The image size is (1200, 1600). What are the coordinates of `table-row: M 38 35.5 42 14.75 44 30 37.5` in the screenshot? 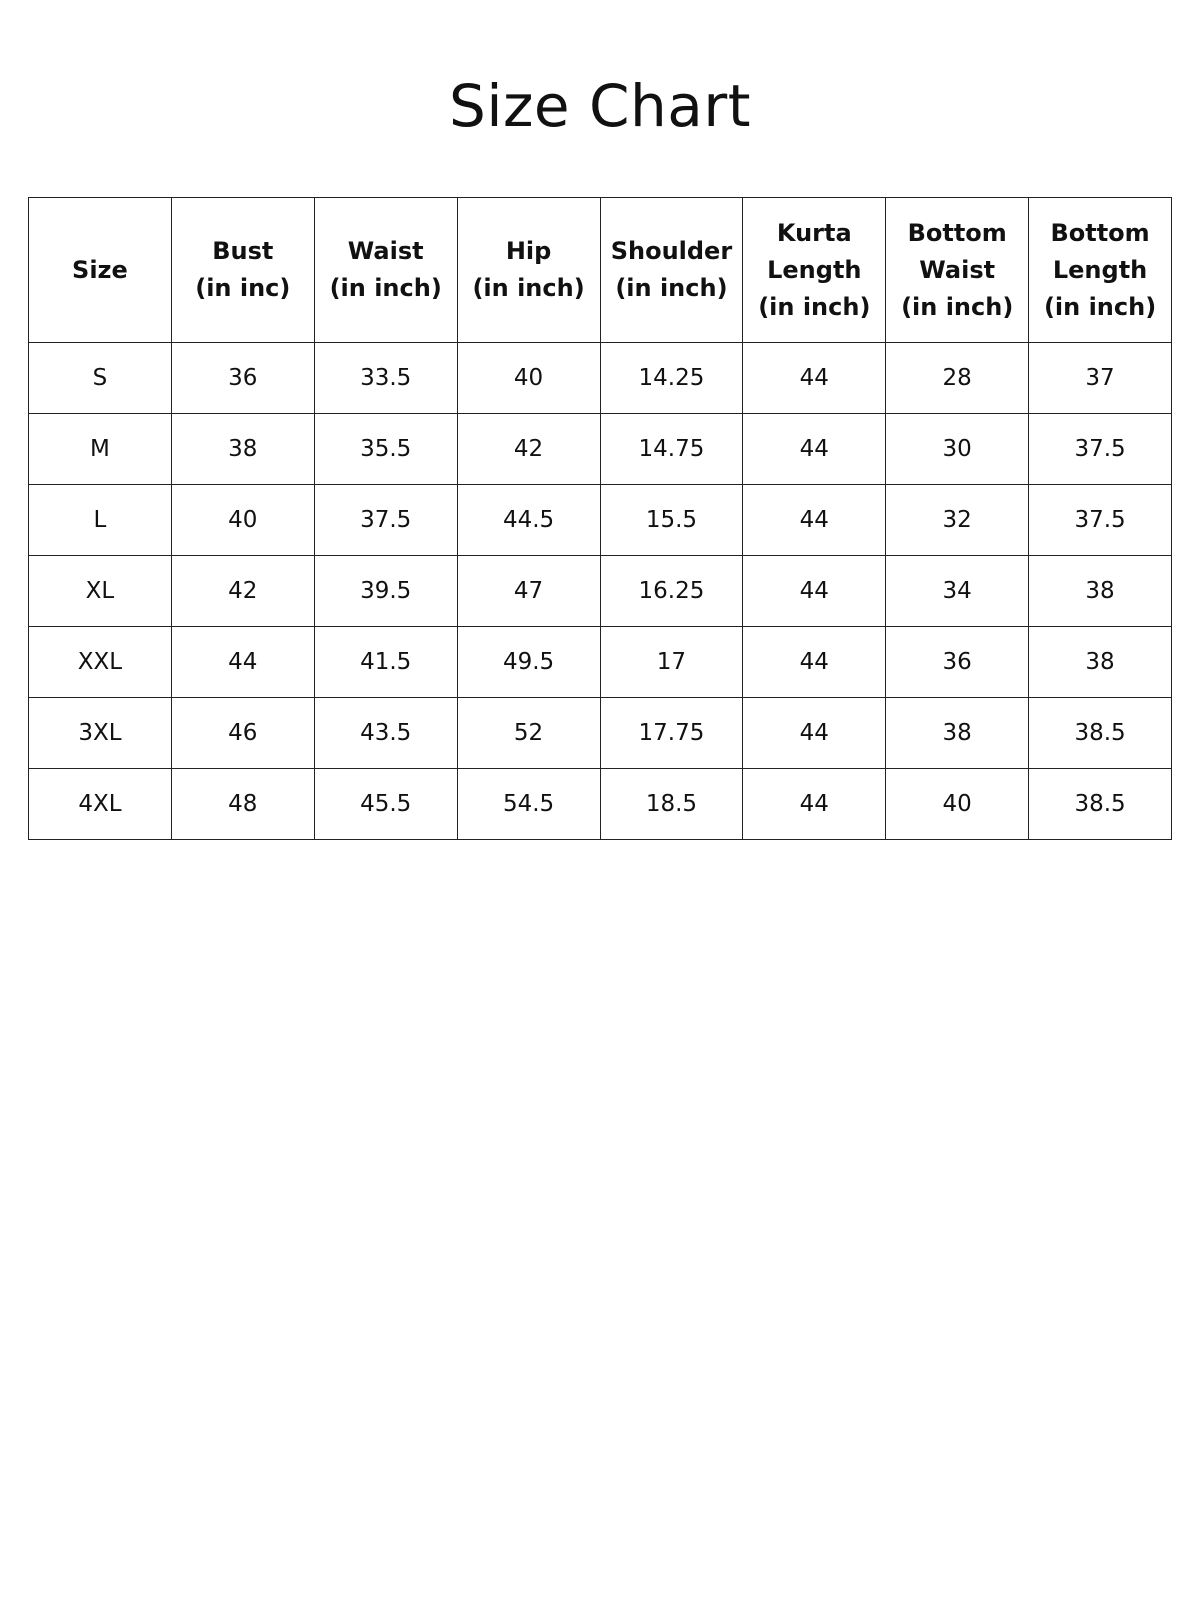 It's located at (600, 449).